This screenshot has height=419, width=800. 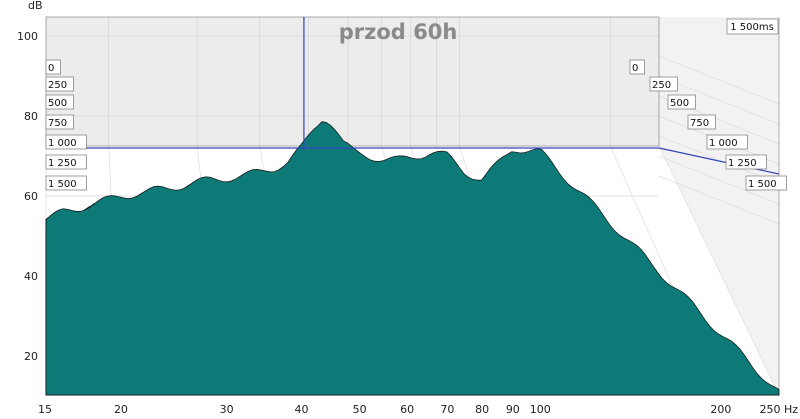 What do you see at coordinates (62, 163) in the screenshot?
I see `time-label-left: 1 250` at bounding box center [62, 163].